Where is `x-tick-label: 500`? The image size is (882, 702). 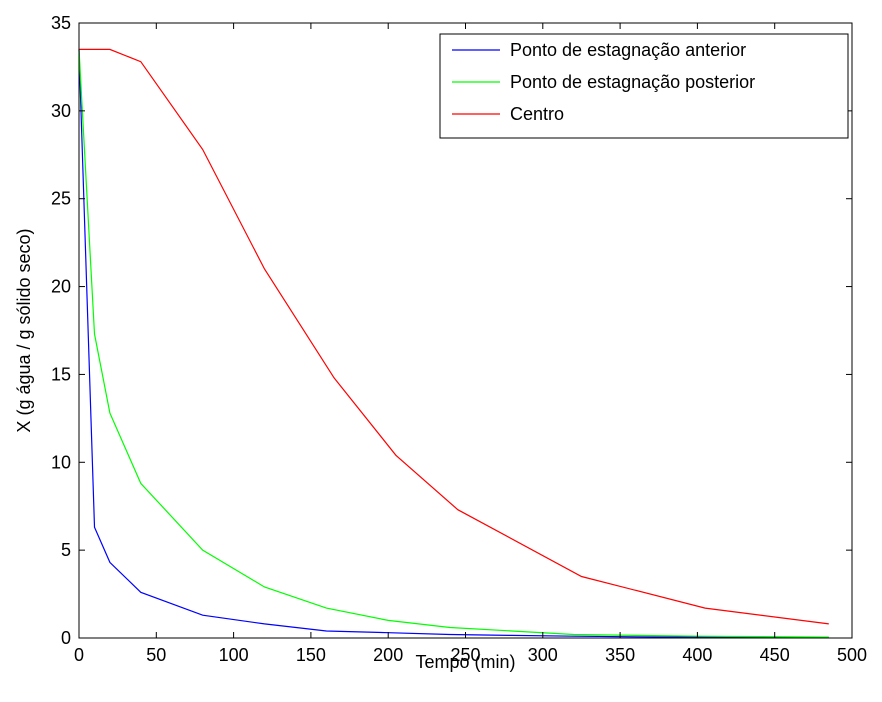
x-tick-label: 500 is located at coordinates (852, 655).